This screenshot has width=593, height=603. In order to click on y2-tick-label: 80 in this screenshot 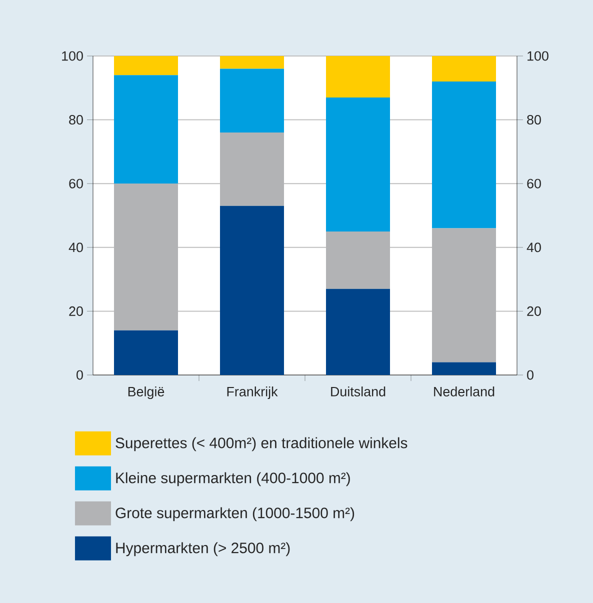, I will do `click(76, 120)`.